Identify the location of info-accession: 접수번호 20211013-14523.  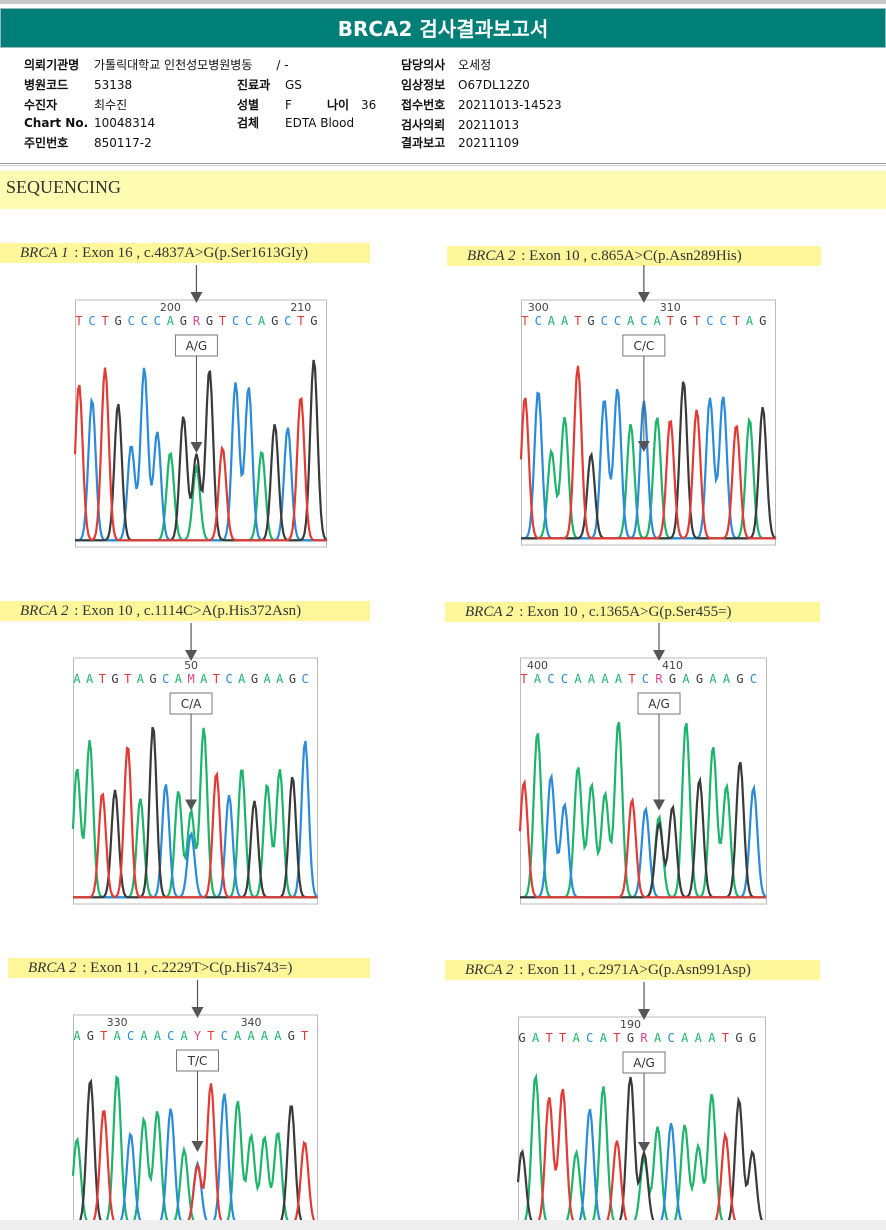
(481, 105).